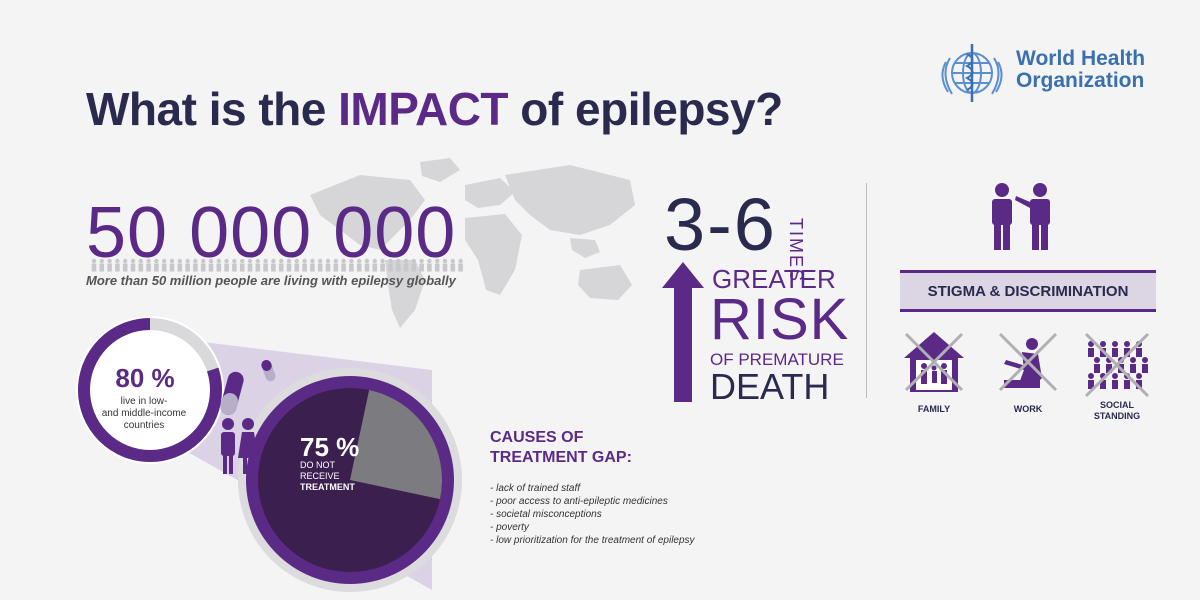 The width and height of the screenshot is (1200, 600). What do you see at coordinates (1028, 291) in the screenshot?
I see `stigma-heading: STIGMA & DISCRIMINATION` at bounding box center [1028, 291].